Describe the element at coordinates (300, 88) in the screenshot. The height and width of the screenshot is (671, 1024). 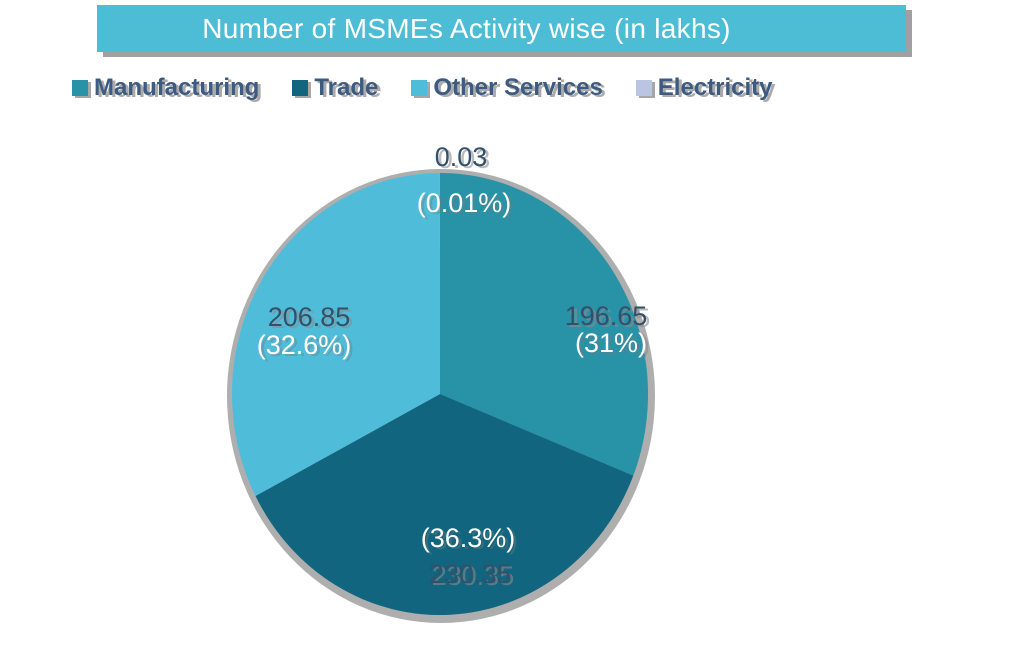
I see `legend-swatch-trade-icon` at that location.